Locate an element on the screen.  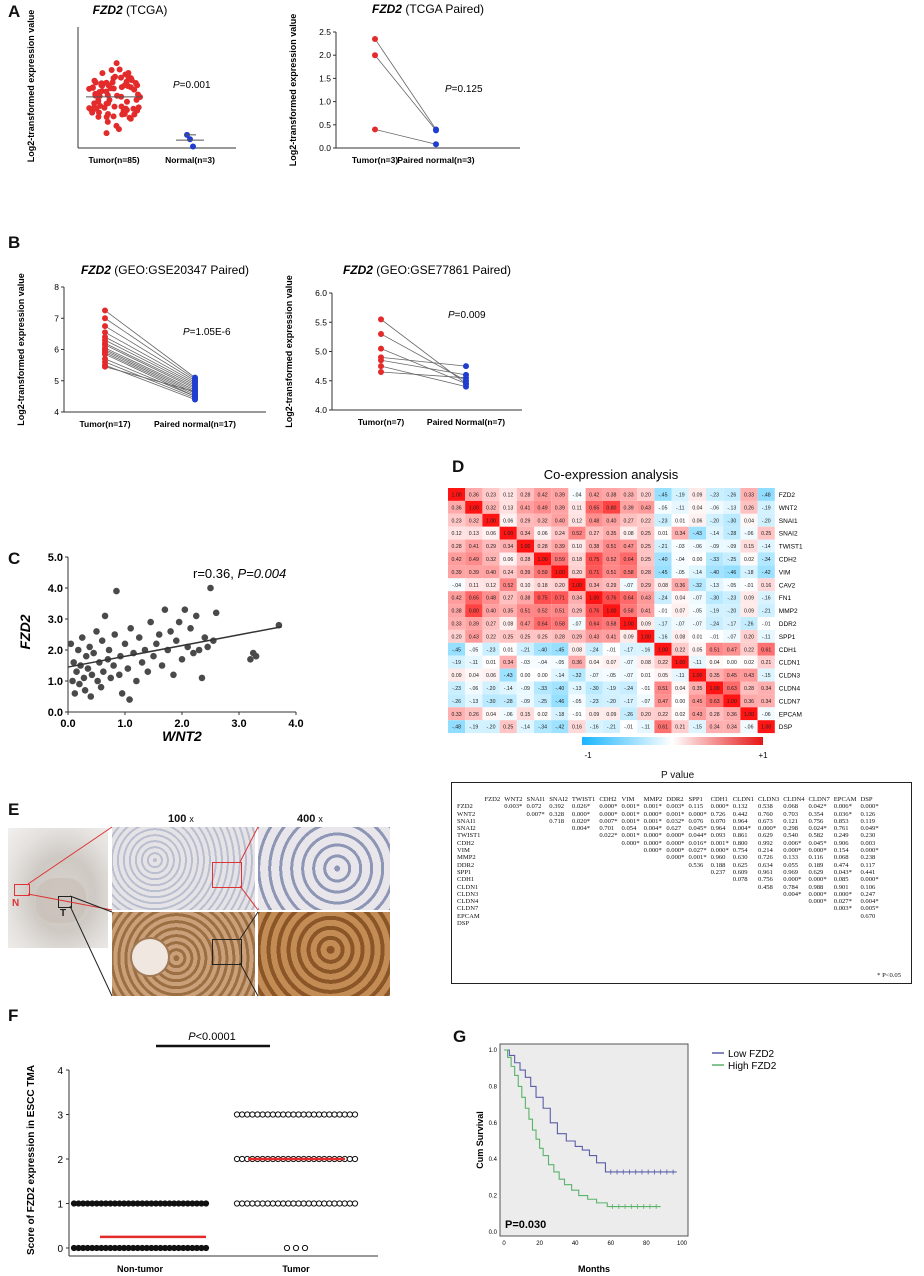
pvalue-cell: 0.045* is located at coordinates (817, 843).